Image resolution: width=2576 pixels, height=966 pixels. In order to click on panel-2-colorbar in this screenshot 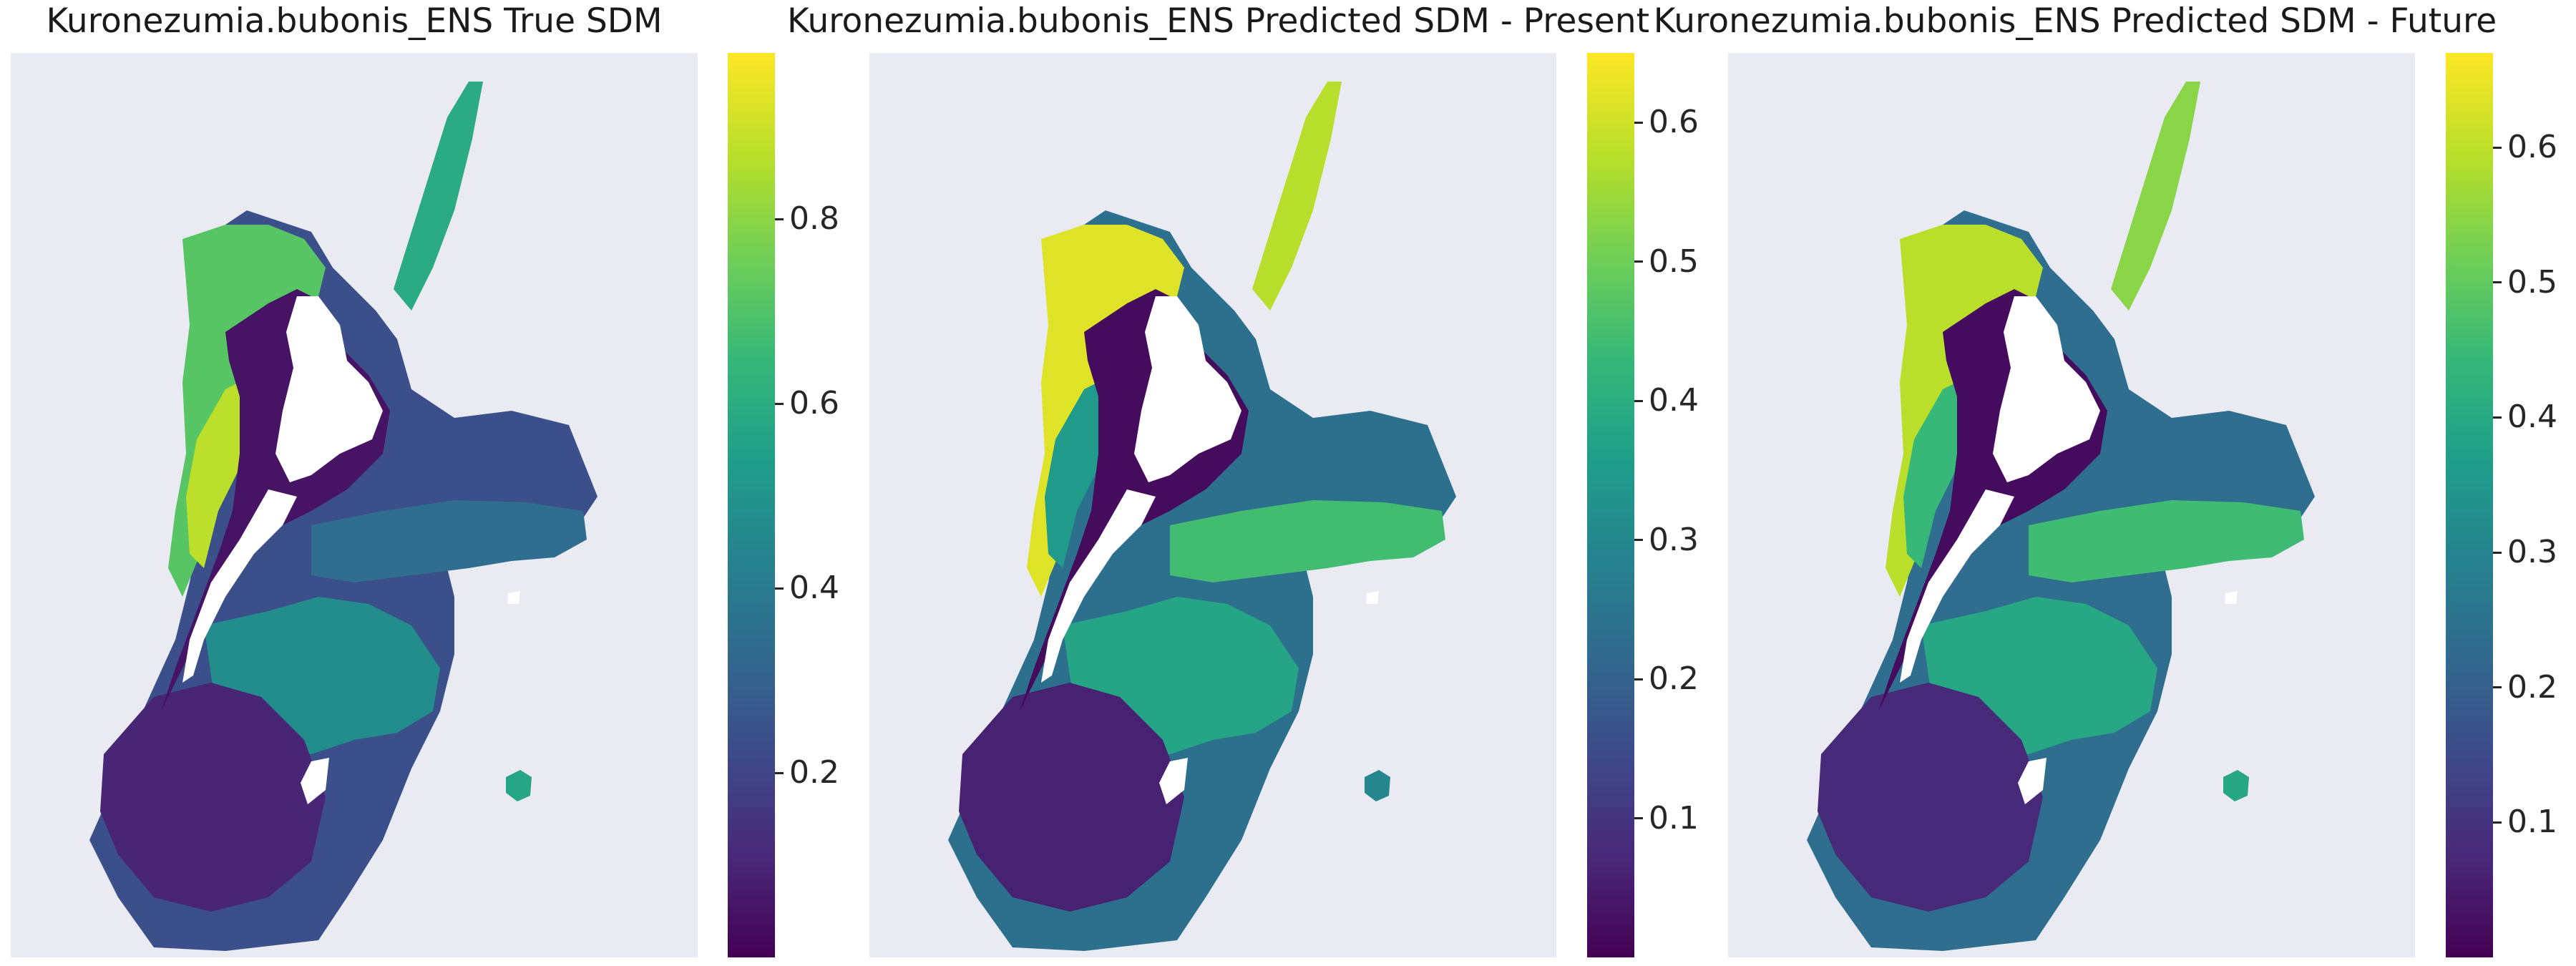, I will do `click(1610, 505)`.